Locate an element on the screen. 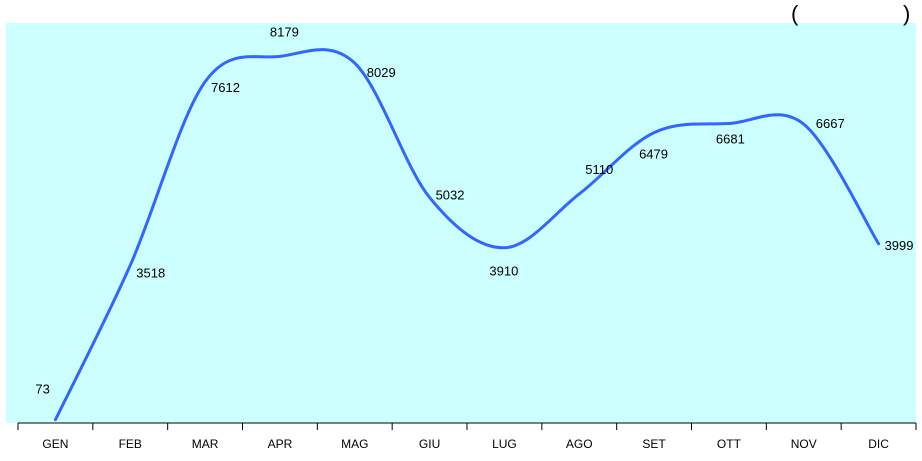  chart-title-area: ( ) is located at coordinates (850, 13).